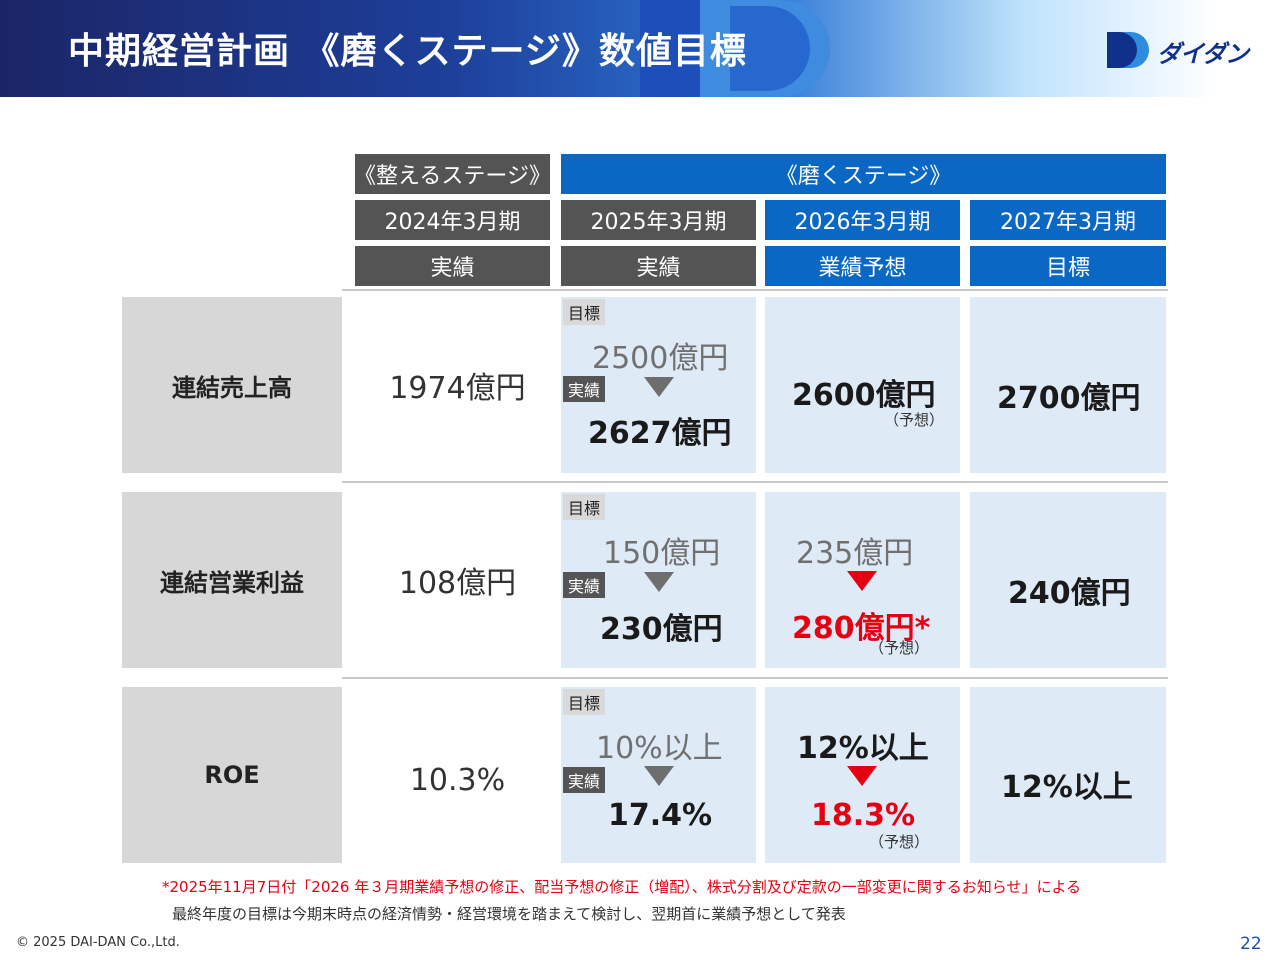 Image resolution: width=1280 pixels, height=960 pixels. I want to click on type-header-fy2026: 業績予想, so click(862, 266).